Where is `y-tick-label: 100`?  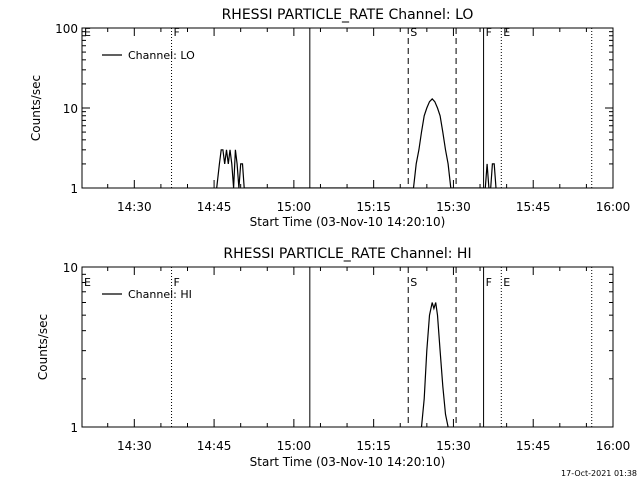 y-tick-label: 100 is located at coordinates (66, 29).